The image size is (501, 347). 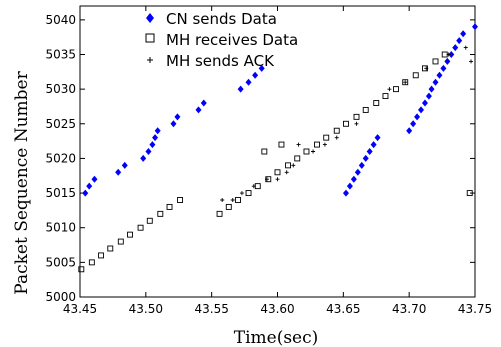 I want to click on y-tick-label: 5030, so click(x=60, y=89).